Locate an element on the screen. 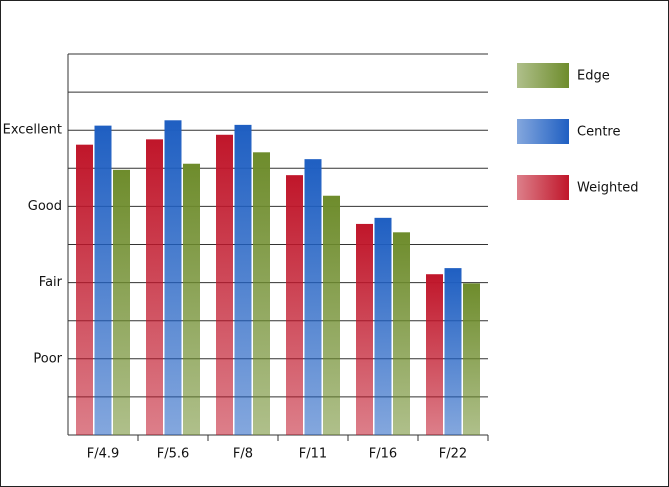 This screenshot has height=487, width=669. legend-label: Edge is located at coordinates (593, 76).